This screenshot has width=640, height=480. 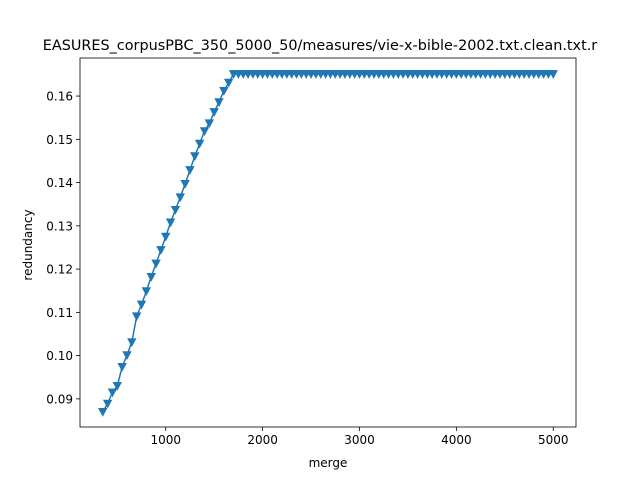 I want to click on x-tick-label: 1000, so click(x=165, y=440).